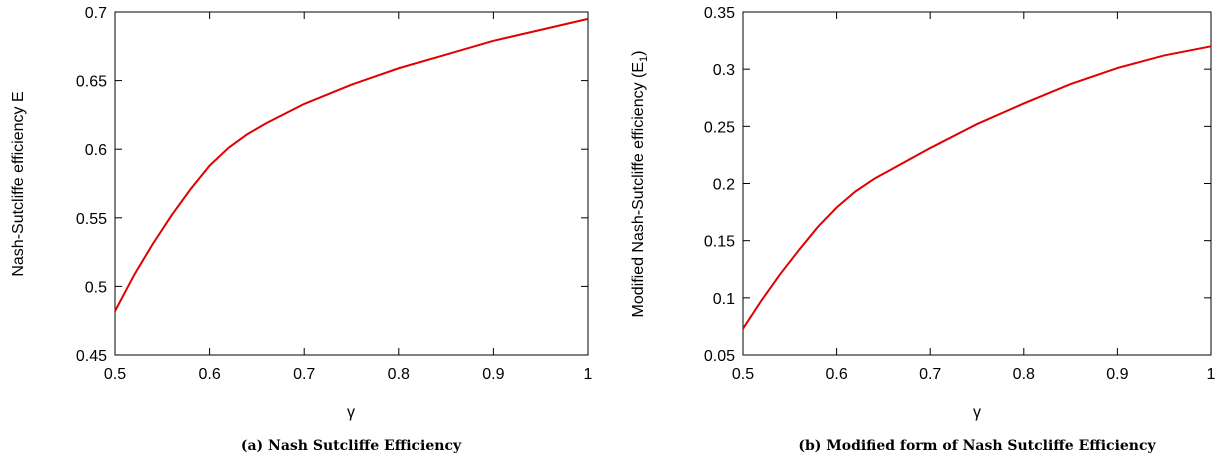  What do you see at coordinates (719, 242) in the screenshot?
I see `y-tick-label: 0.15` at bounding box center [719, 242].